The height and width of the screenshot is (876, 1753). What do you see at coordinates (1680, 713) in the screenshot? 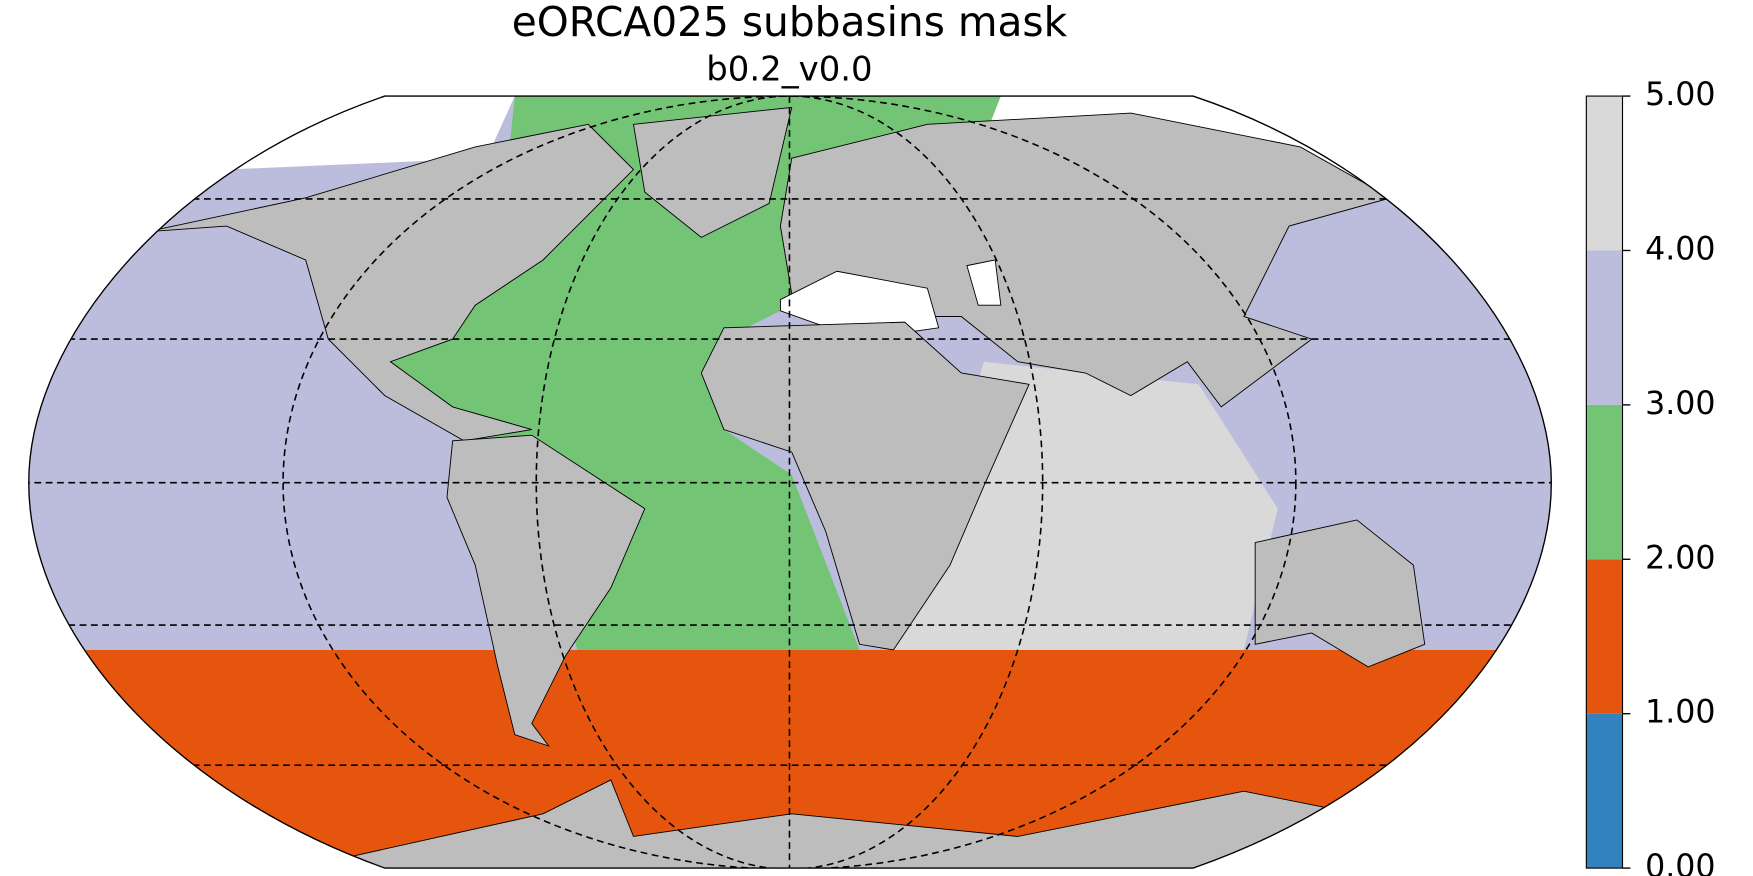
I see `colorbar-tick-label: 1.00` at bounding box center [1680, 713].